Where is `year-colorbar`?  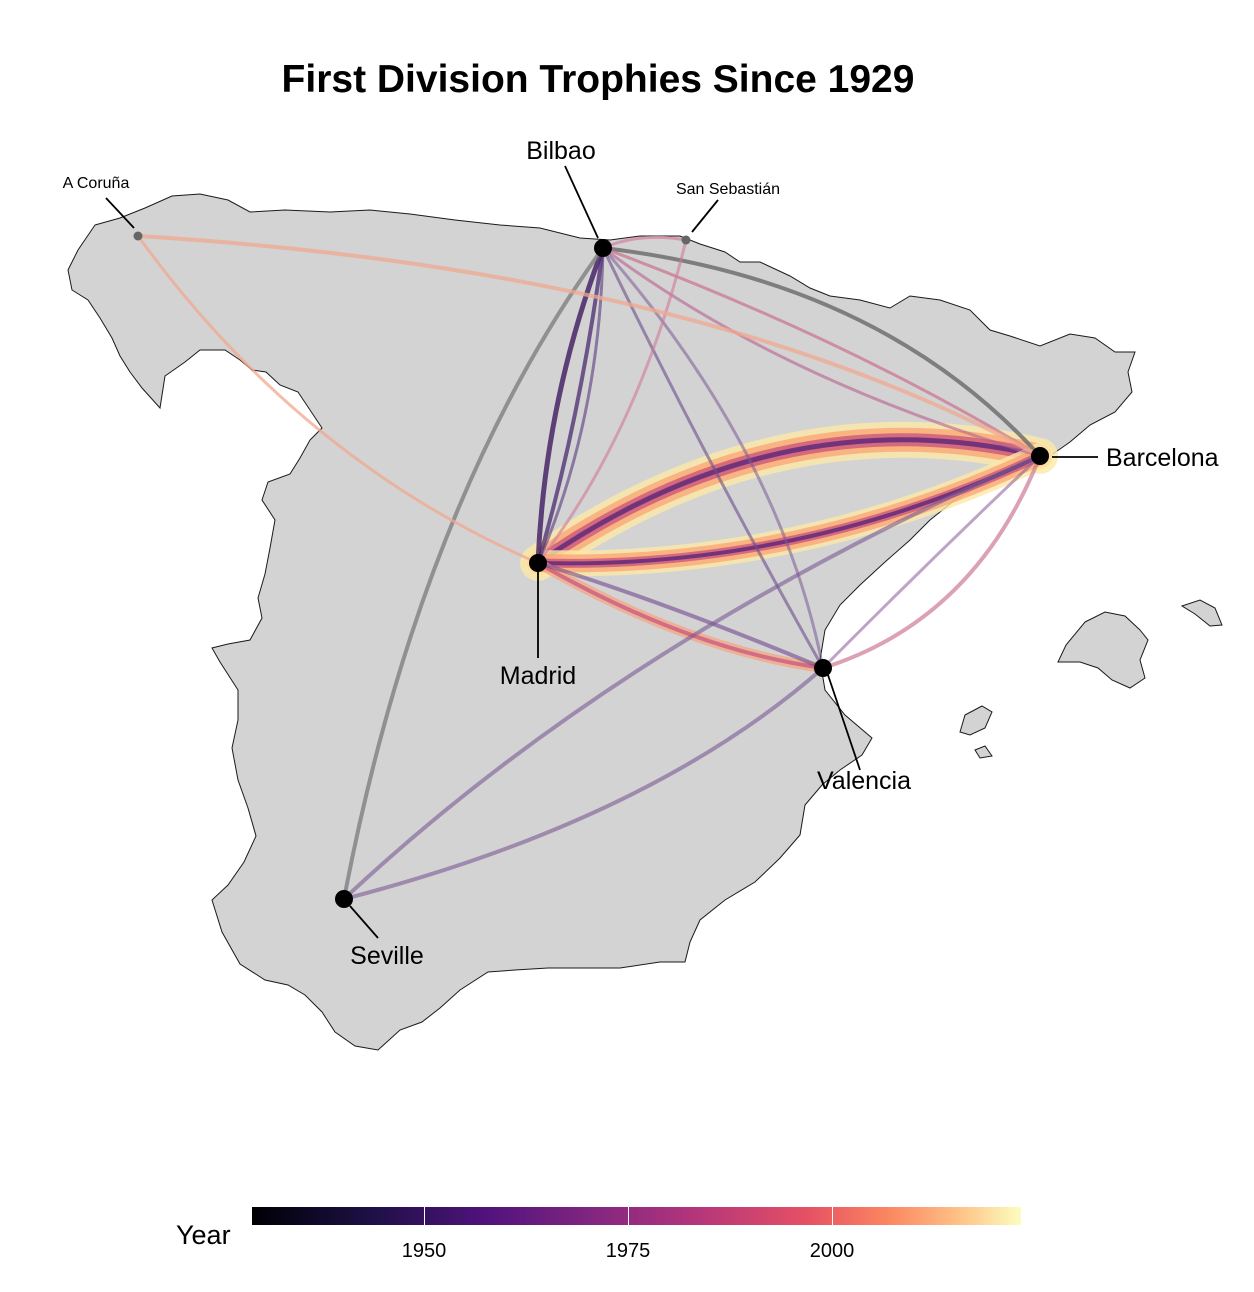
year-colorbar is located at coordinates (636, 1216).